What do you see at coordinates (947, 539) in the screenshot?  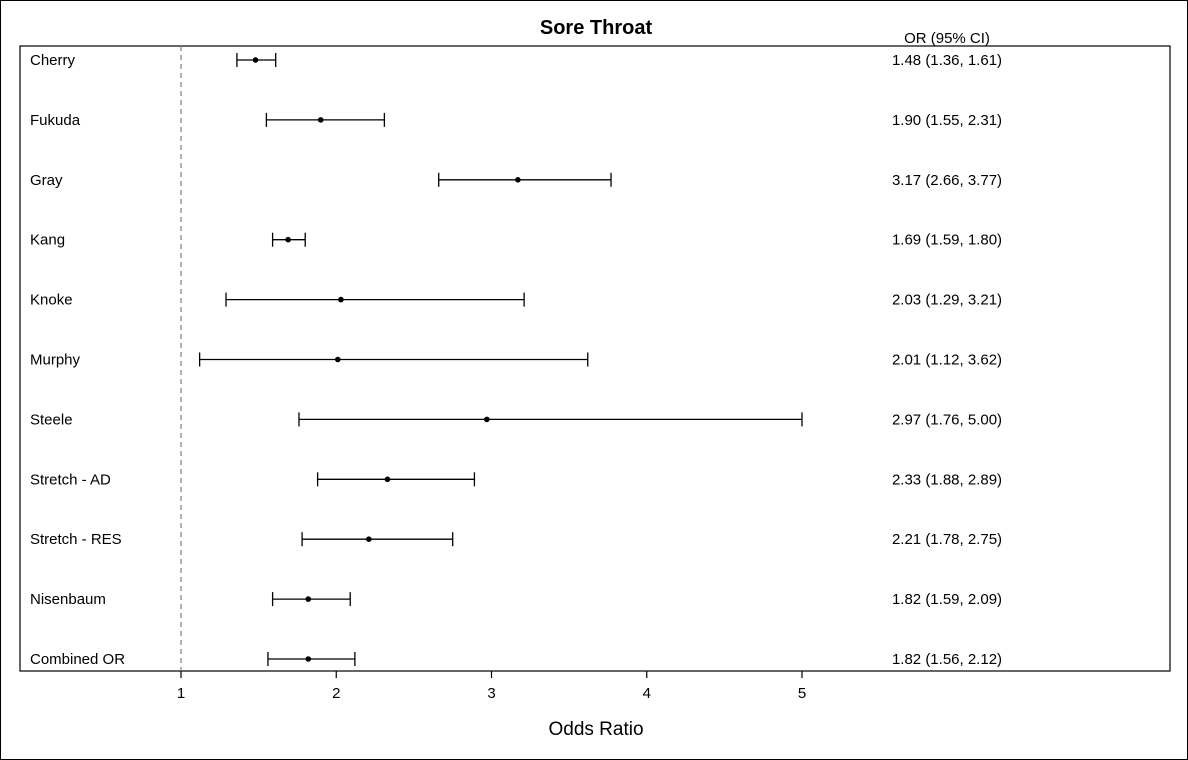 I see `or-ci-value: 2.21 (1.78, 2.75)` at bounding box center [947, 539].